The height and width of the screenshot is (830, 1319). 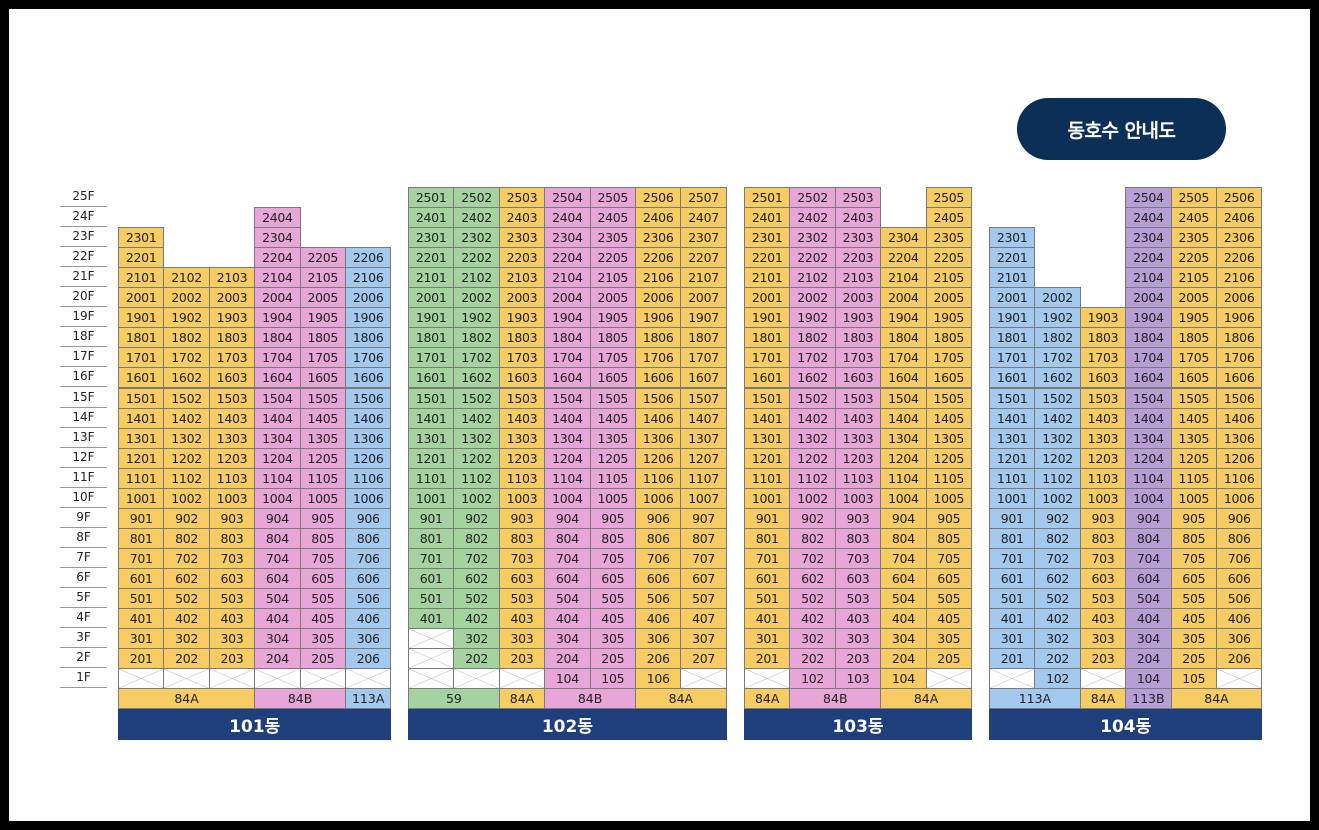 What do you see at coordinates (812, 218) in the screenshot?
I see `unit-cell: 2402` at bounding box center [812, 218].